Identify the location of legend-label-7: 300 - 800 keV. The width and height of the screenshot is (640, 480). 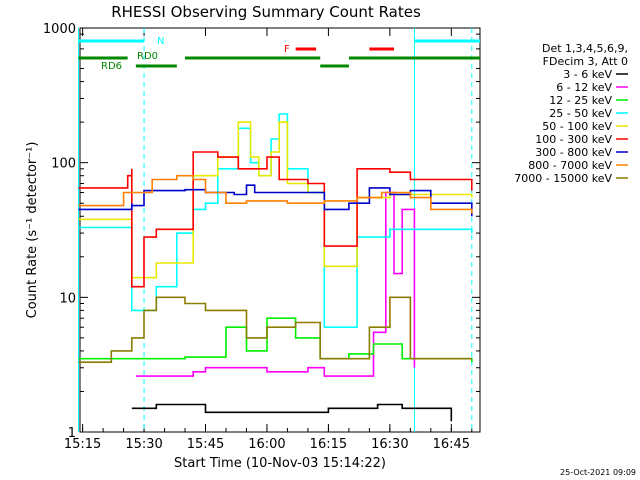
(573, 152).